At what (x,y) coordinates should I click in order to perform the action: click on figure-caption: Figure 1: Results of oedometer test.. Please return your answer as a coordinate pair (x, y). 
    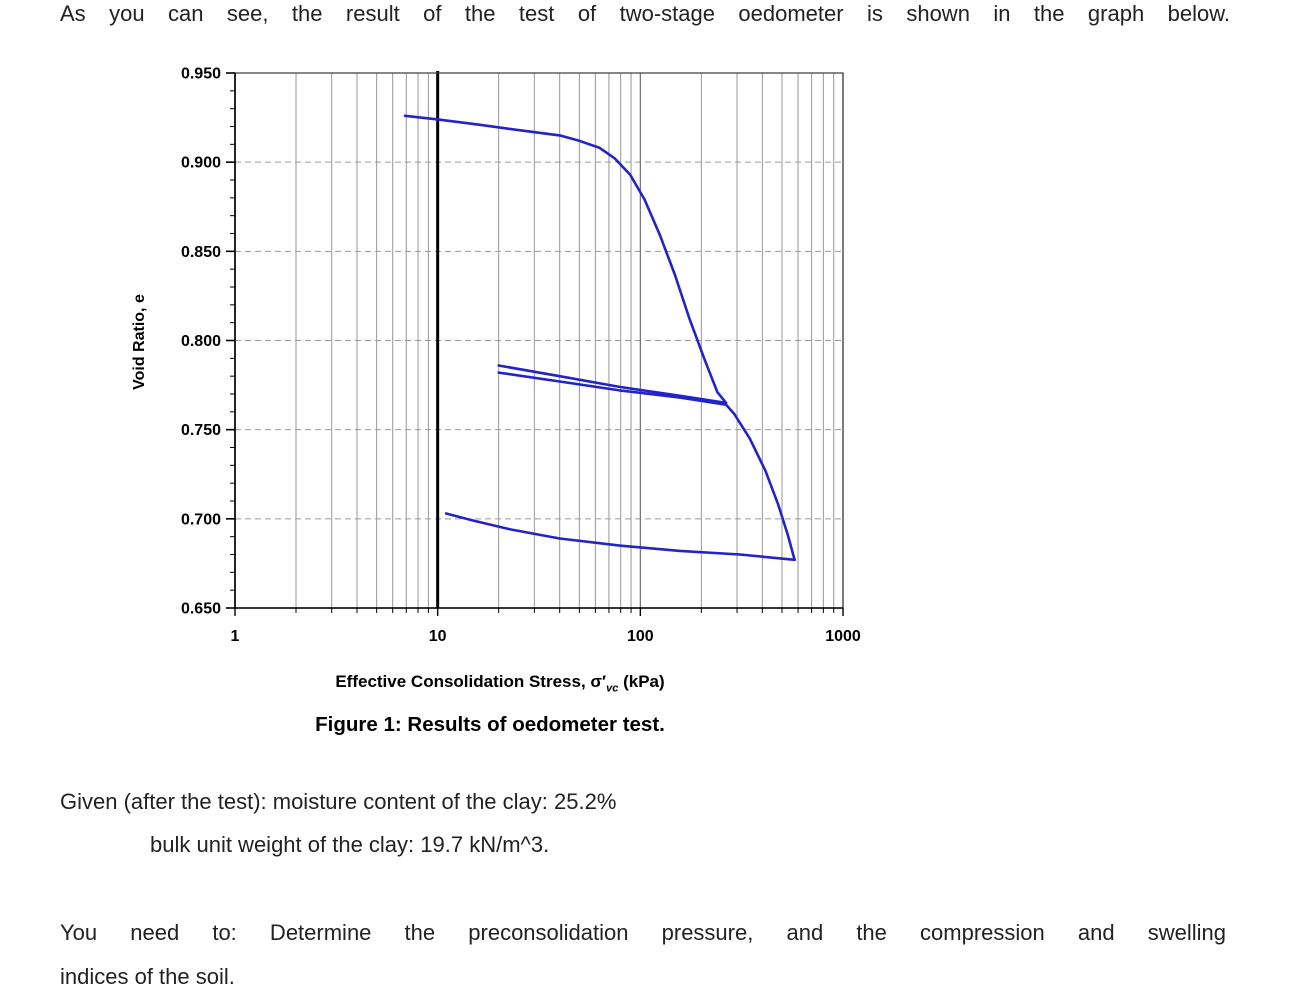
    Looking at the image, I should click on (490, 724).